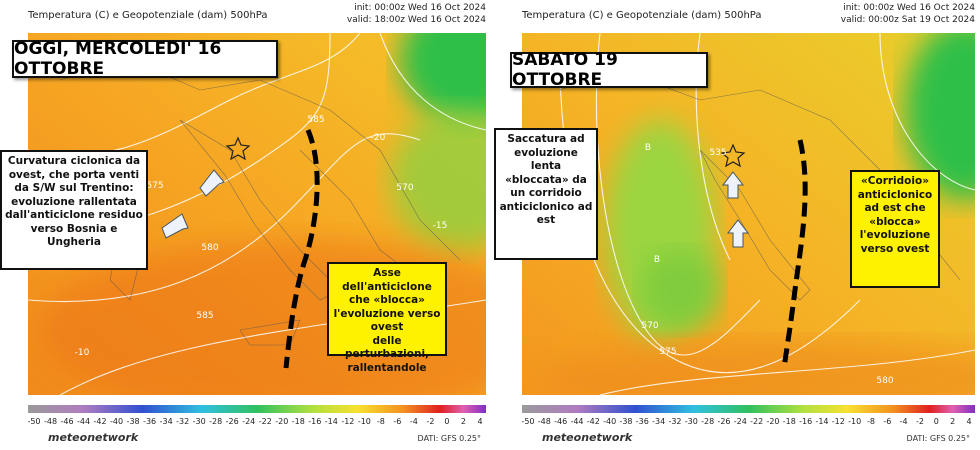 The width and height of the screenshot is (980, 450). What do you see at coordinates (691, 421) in the screenshot?
I see `colorbar-tick-label: -30` at bounding box center [691, 421].